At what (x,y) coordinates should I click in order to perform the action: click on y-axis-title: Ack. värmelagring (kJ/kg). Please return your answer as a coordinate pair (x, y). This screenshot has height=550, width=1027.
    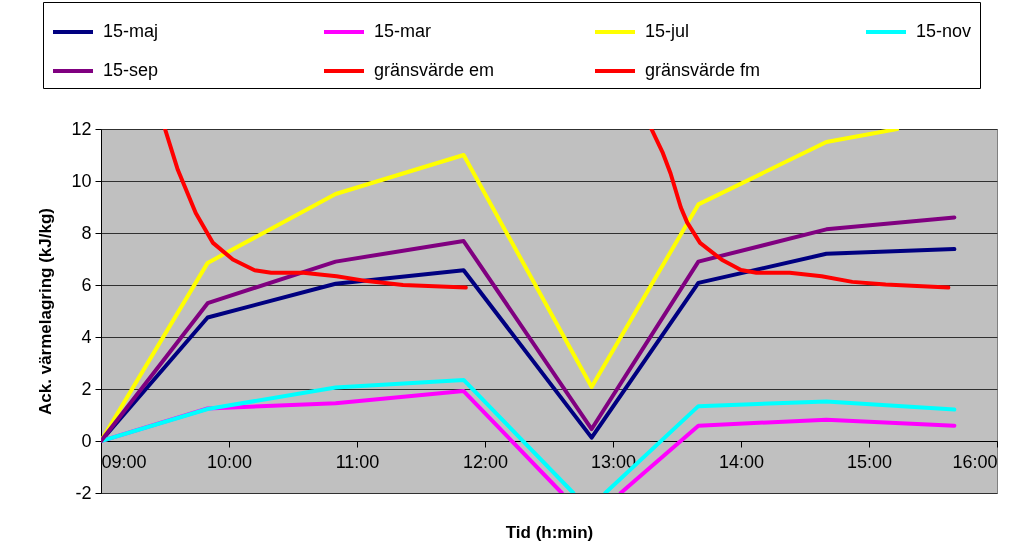
    Looking at the image, I should click on (46, 311).